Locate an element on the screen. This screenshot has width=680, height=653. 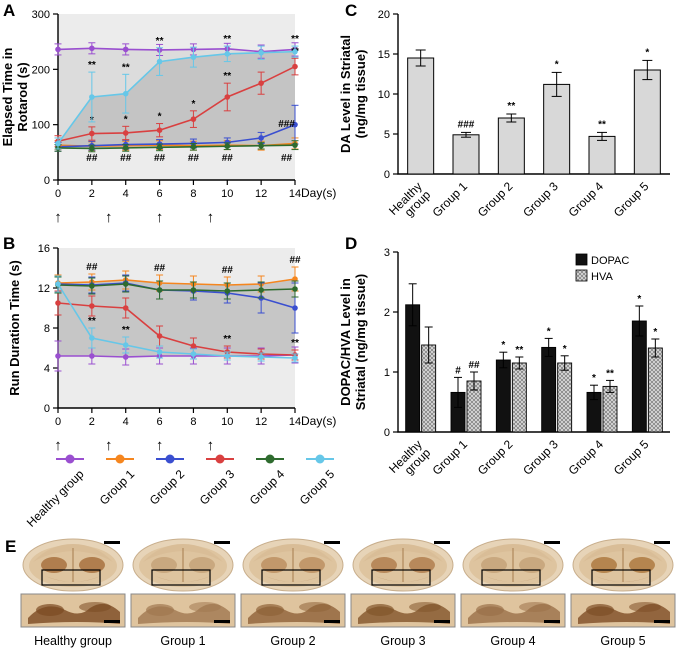
brain-section-tile: Group 2 is located at coordinates (293, 592).